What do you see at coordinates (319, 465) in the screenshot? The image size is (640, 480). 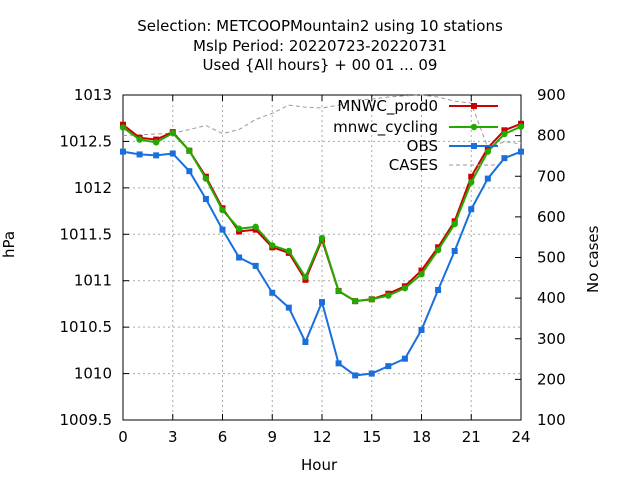 I see `x-axis-label: Hour` at bounding box center [319, 465].